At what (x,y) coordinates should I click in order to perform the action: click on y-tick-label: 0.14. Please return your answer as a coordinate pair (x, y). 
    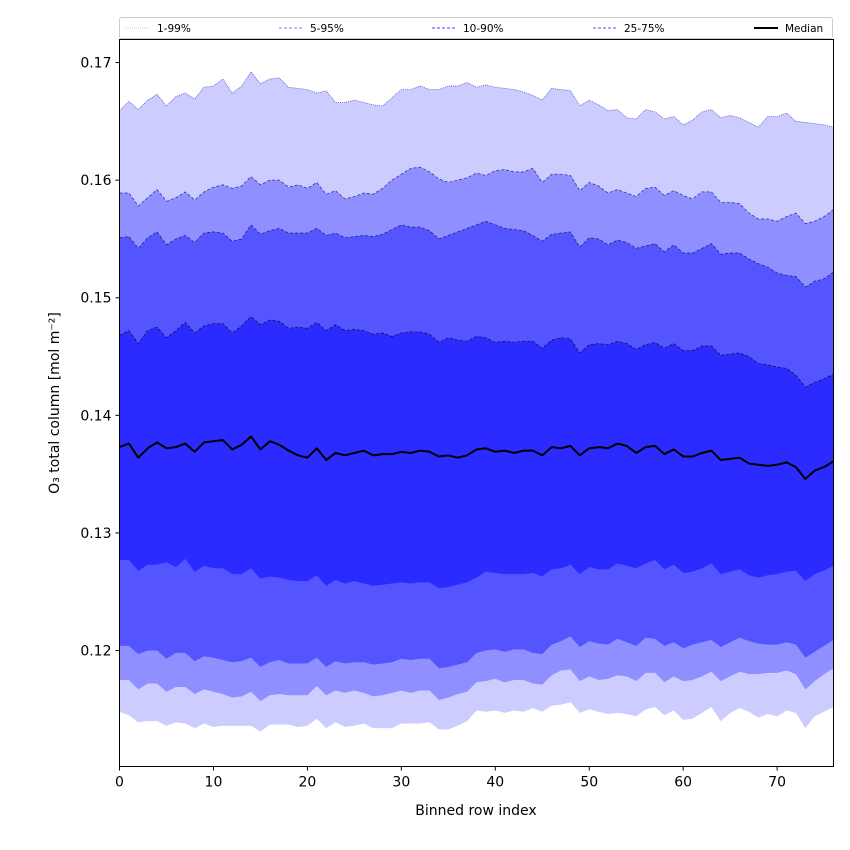
    Looking at the image, I should click on (95, 416).